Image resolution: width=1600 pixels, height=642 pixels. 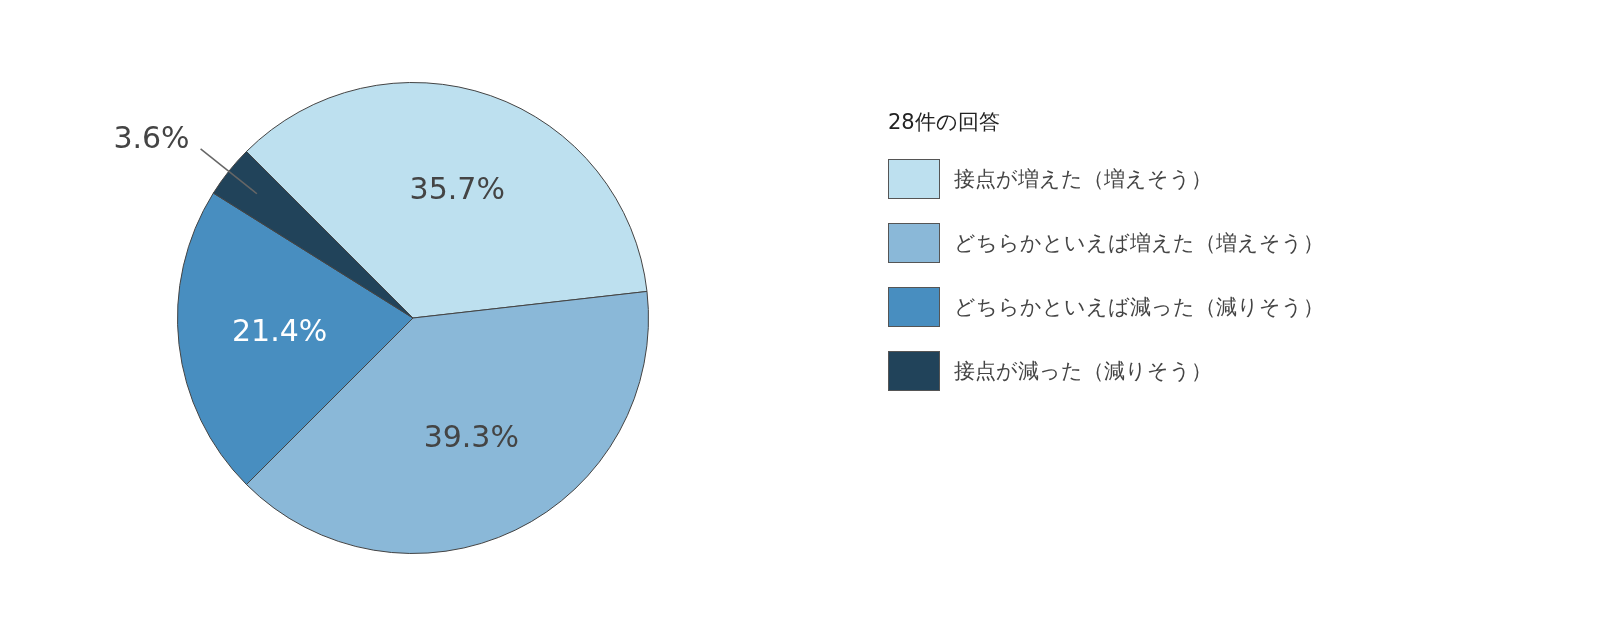 What do you see at coordinates (471, 436) in the screenshot?
I see `data-label: 39.3%` at bounding box center [471, 436].